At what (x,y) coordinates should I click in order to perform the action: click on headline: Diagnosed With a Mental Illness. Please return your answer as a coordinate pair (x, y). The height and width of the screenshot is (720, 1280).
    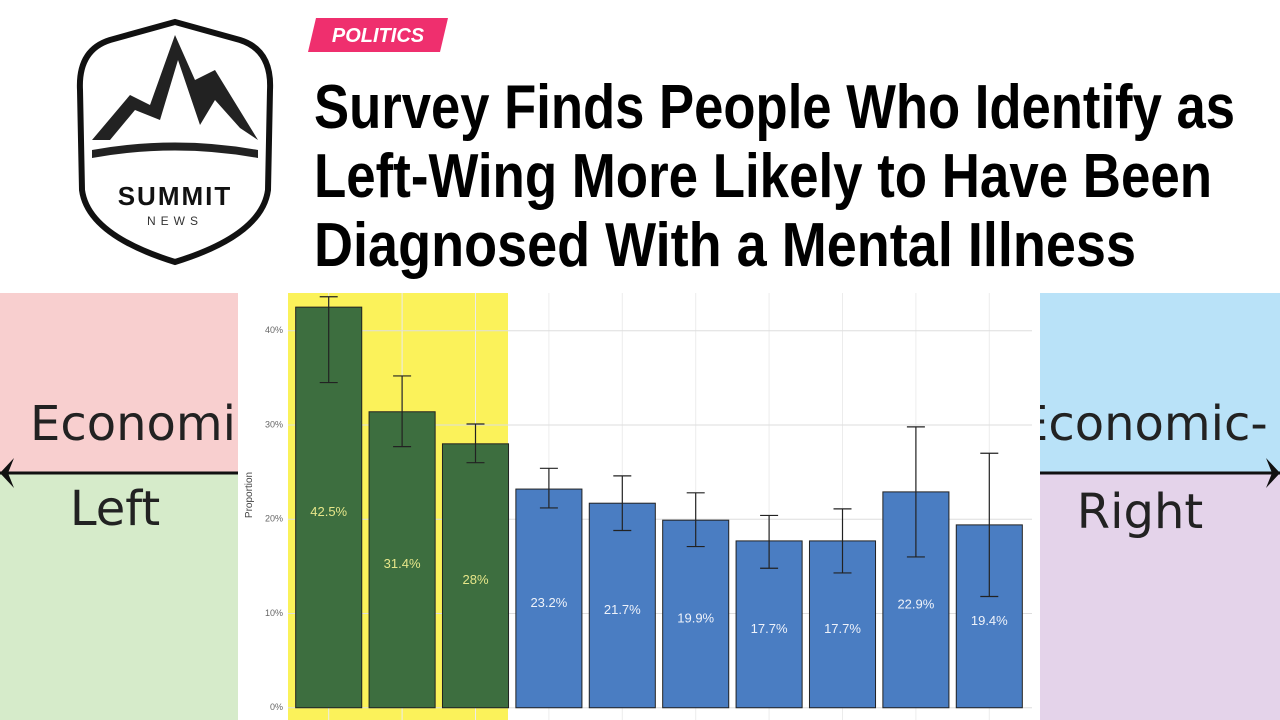
    Looking at the image, I should click on (725, 245).